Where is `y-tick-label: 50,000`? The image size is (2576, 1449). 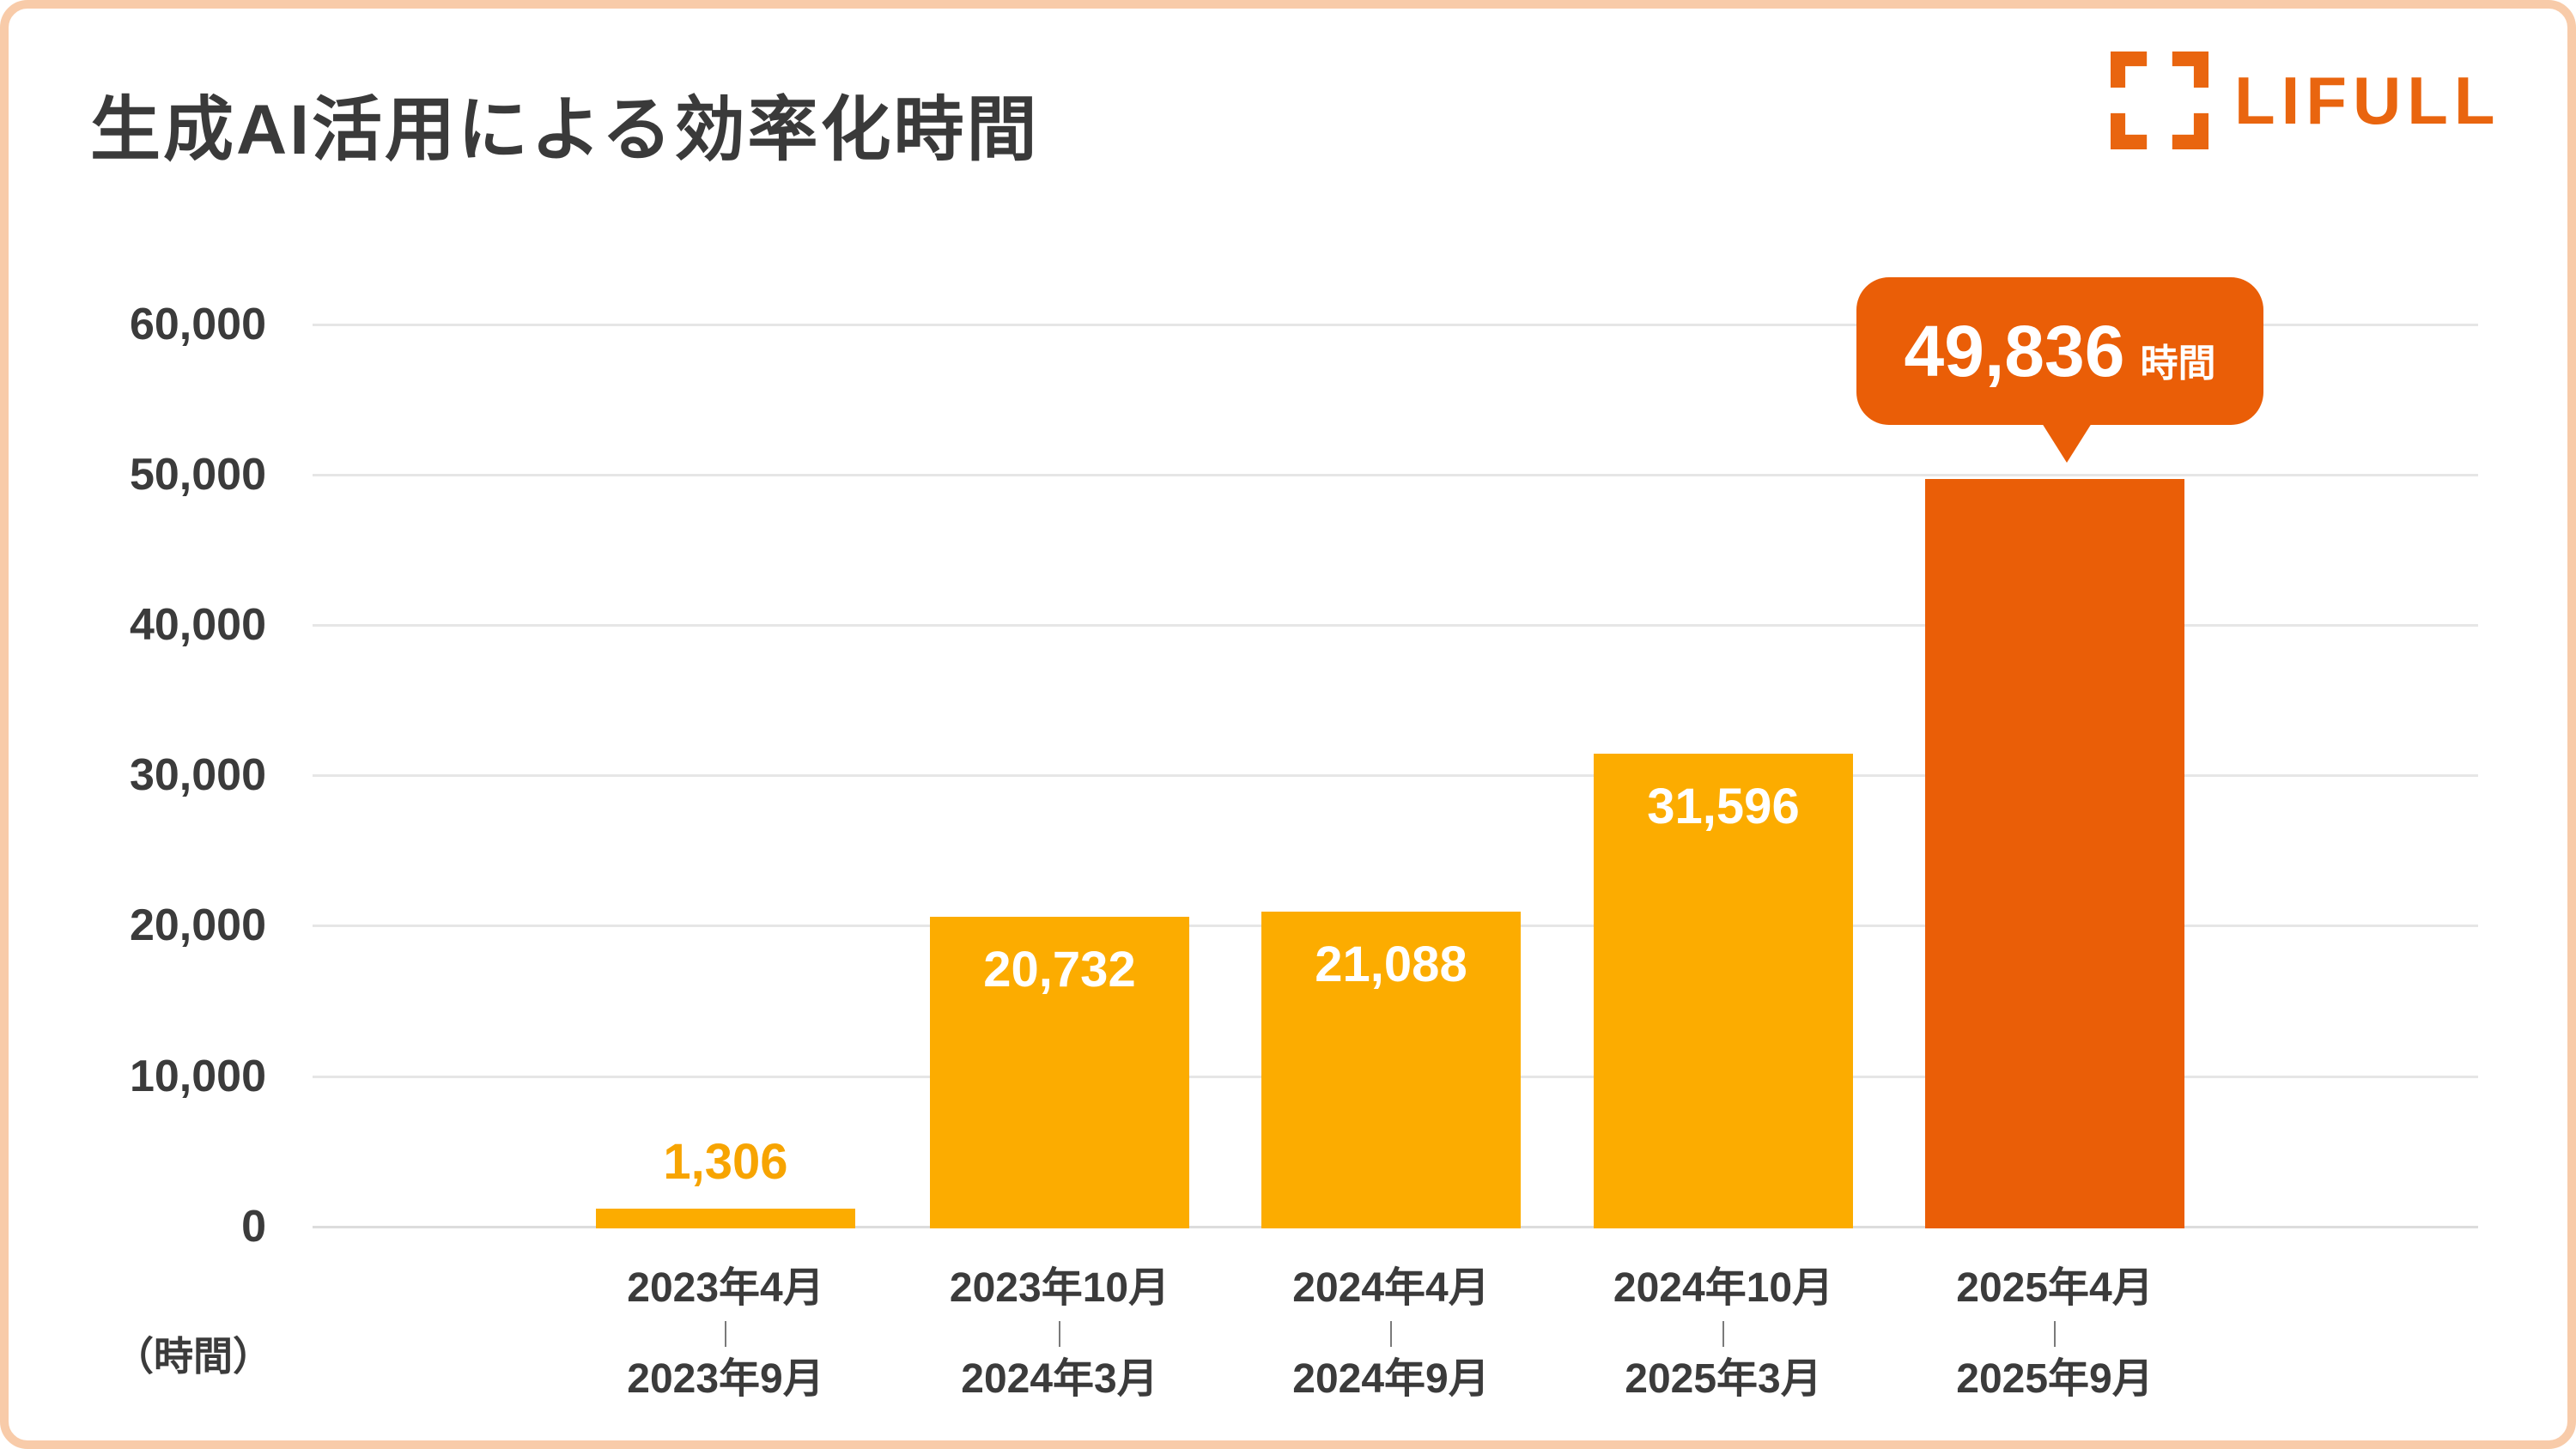 y-tick-label: 50,000 is located at coordinates (197, 475).